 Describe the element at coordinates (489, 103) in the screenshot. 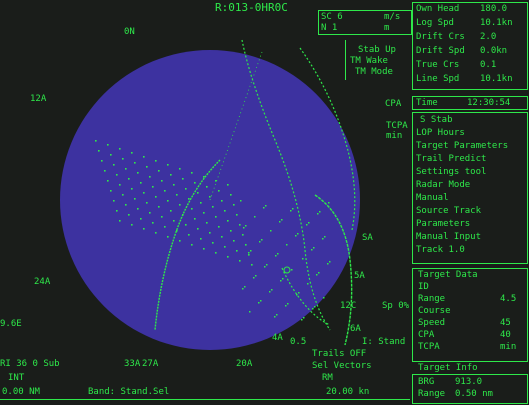

I see `time-value: 12:30:54` at that location.